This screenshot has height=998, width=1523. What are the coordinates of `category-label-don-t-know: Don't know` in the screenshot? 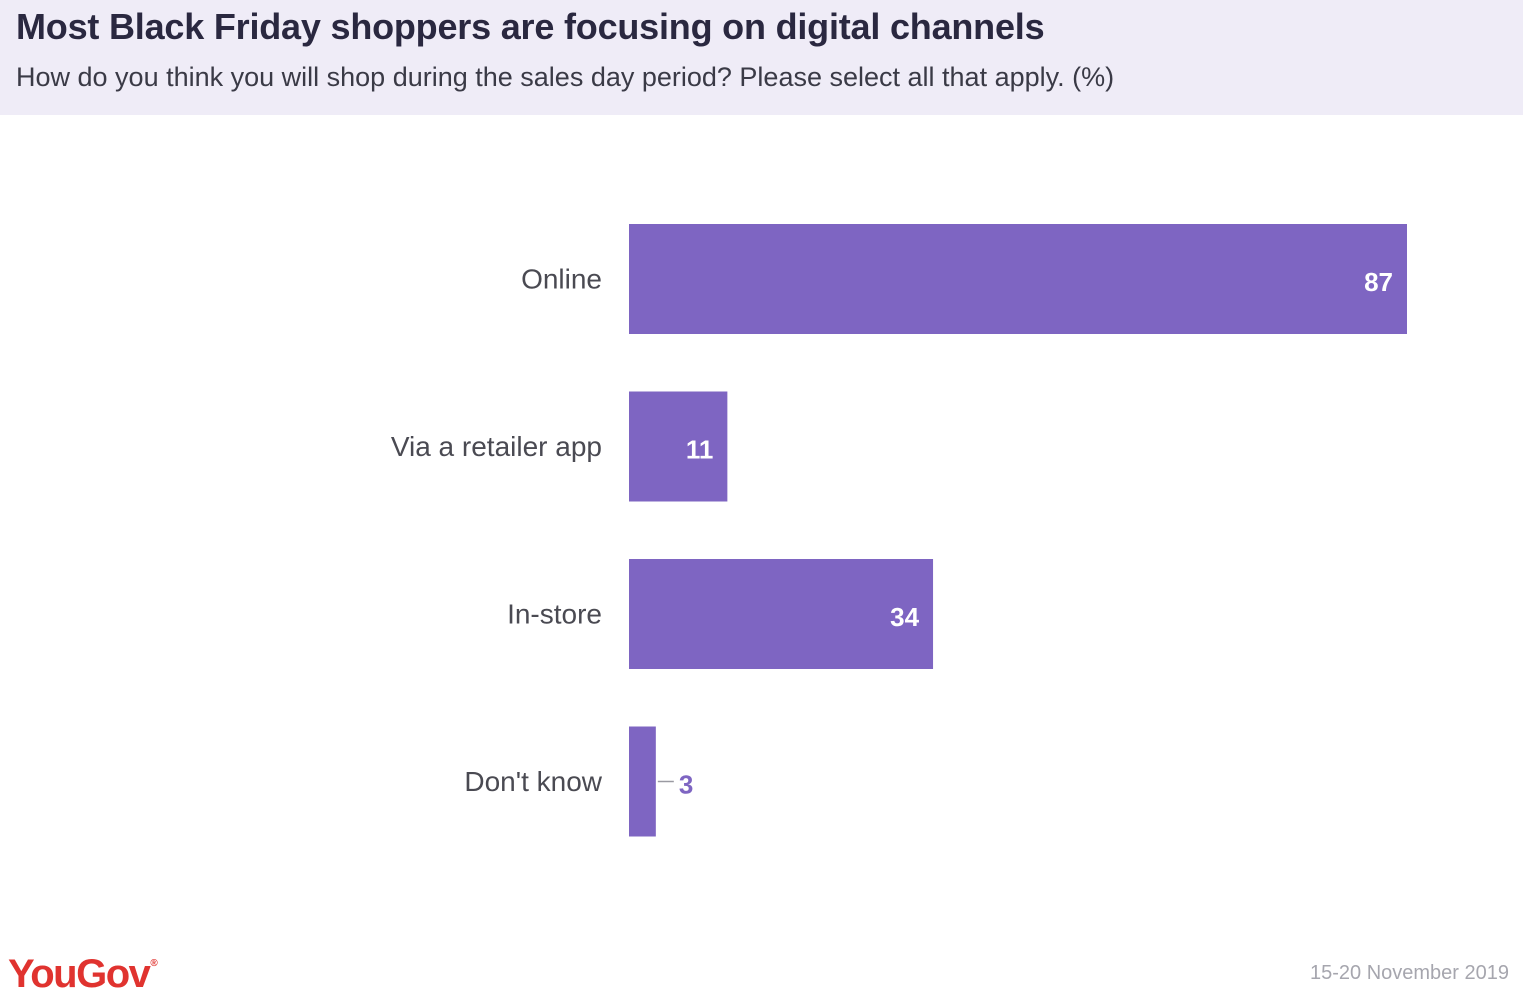 It's located at (533, 781).